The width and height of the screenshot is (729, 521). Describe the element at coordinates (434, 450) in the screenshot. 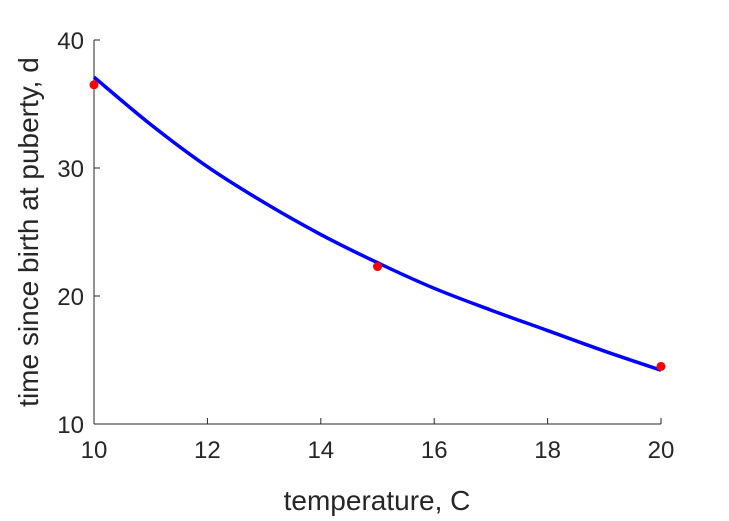

I see `x-tick-label: 16` at that location.